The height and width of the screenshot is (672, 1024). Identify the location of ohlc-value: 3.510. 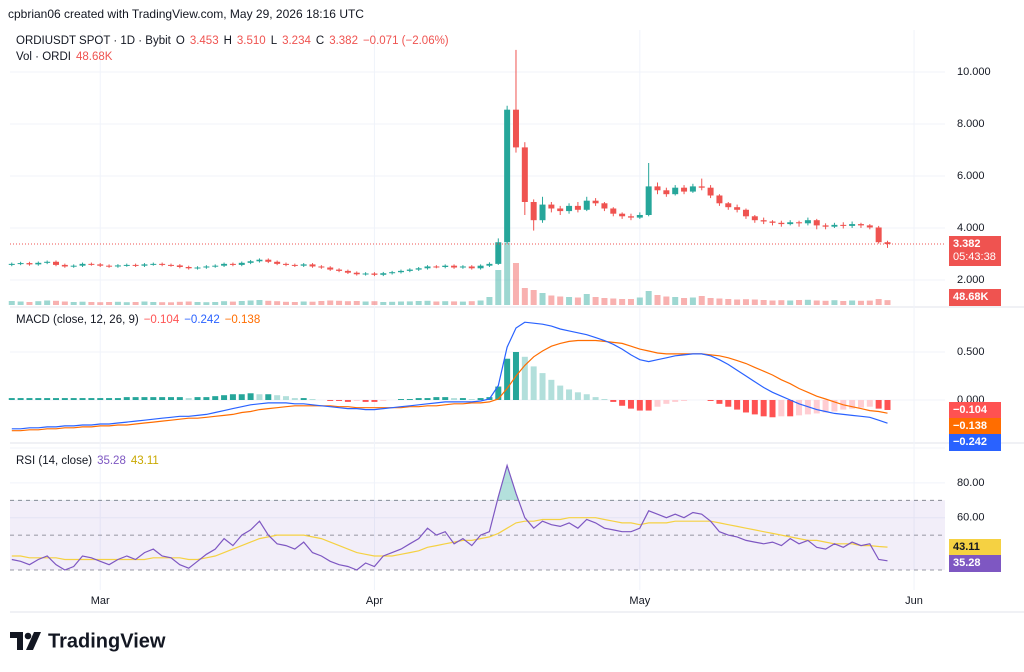
(251, 41).